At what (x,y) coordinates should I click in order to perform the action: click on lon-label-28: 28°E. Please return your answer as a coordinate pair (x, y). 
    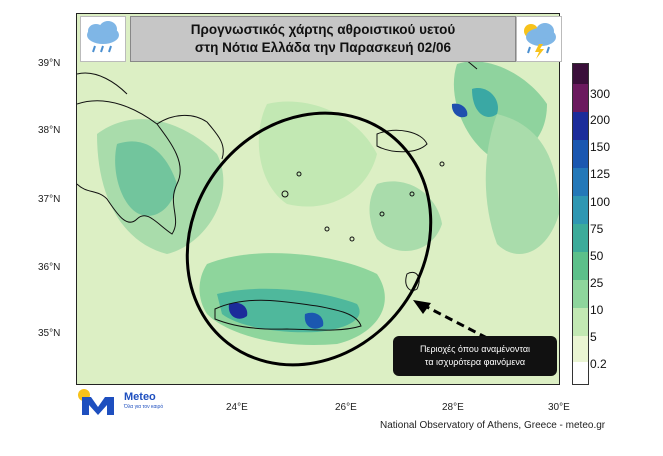
    Looking at the image, I should click on (453, 407).